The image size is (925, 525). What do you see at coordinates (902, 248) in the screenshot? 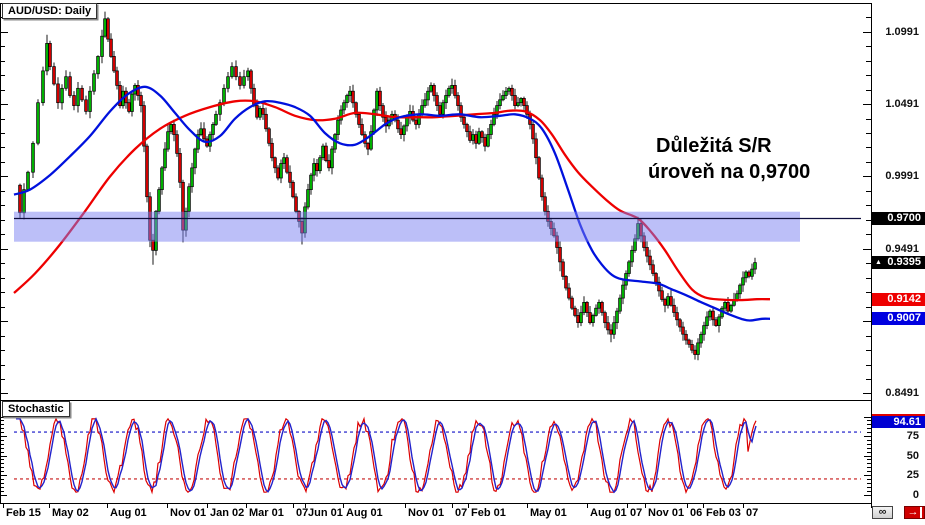
I see `price-axis-label: 0.9491` at bounding box center [902, 248].